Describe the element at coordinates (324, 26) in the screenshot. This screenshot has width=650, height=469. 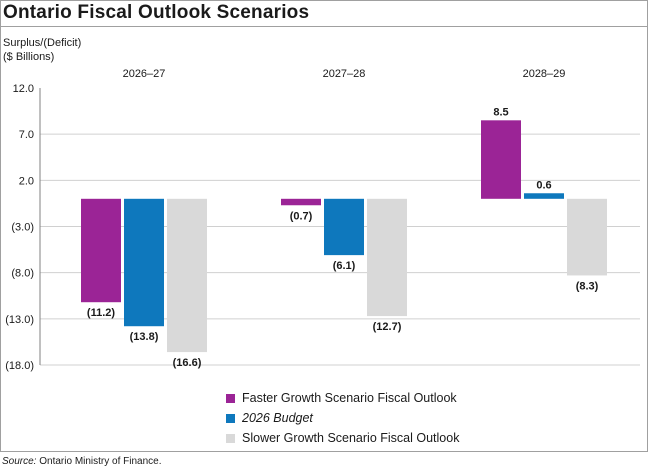
I see `title-divider` at that location.